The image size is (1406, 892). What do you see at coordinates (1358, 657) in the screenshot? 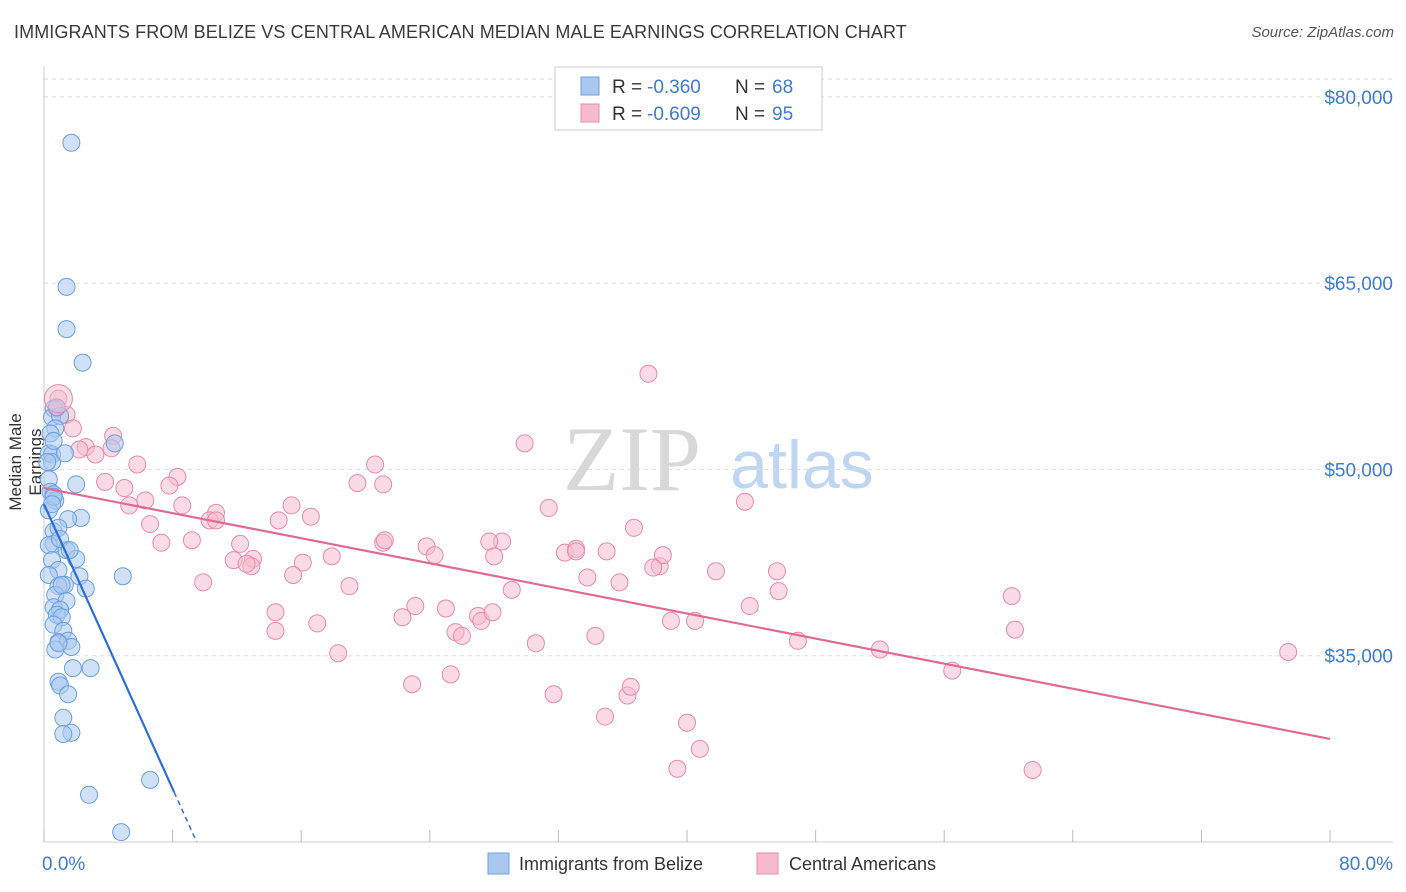
I see `y-tick-label: $35,000` at bounding box center [1358, 657].